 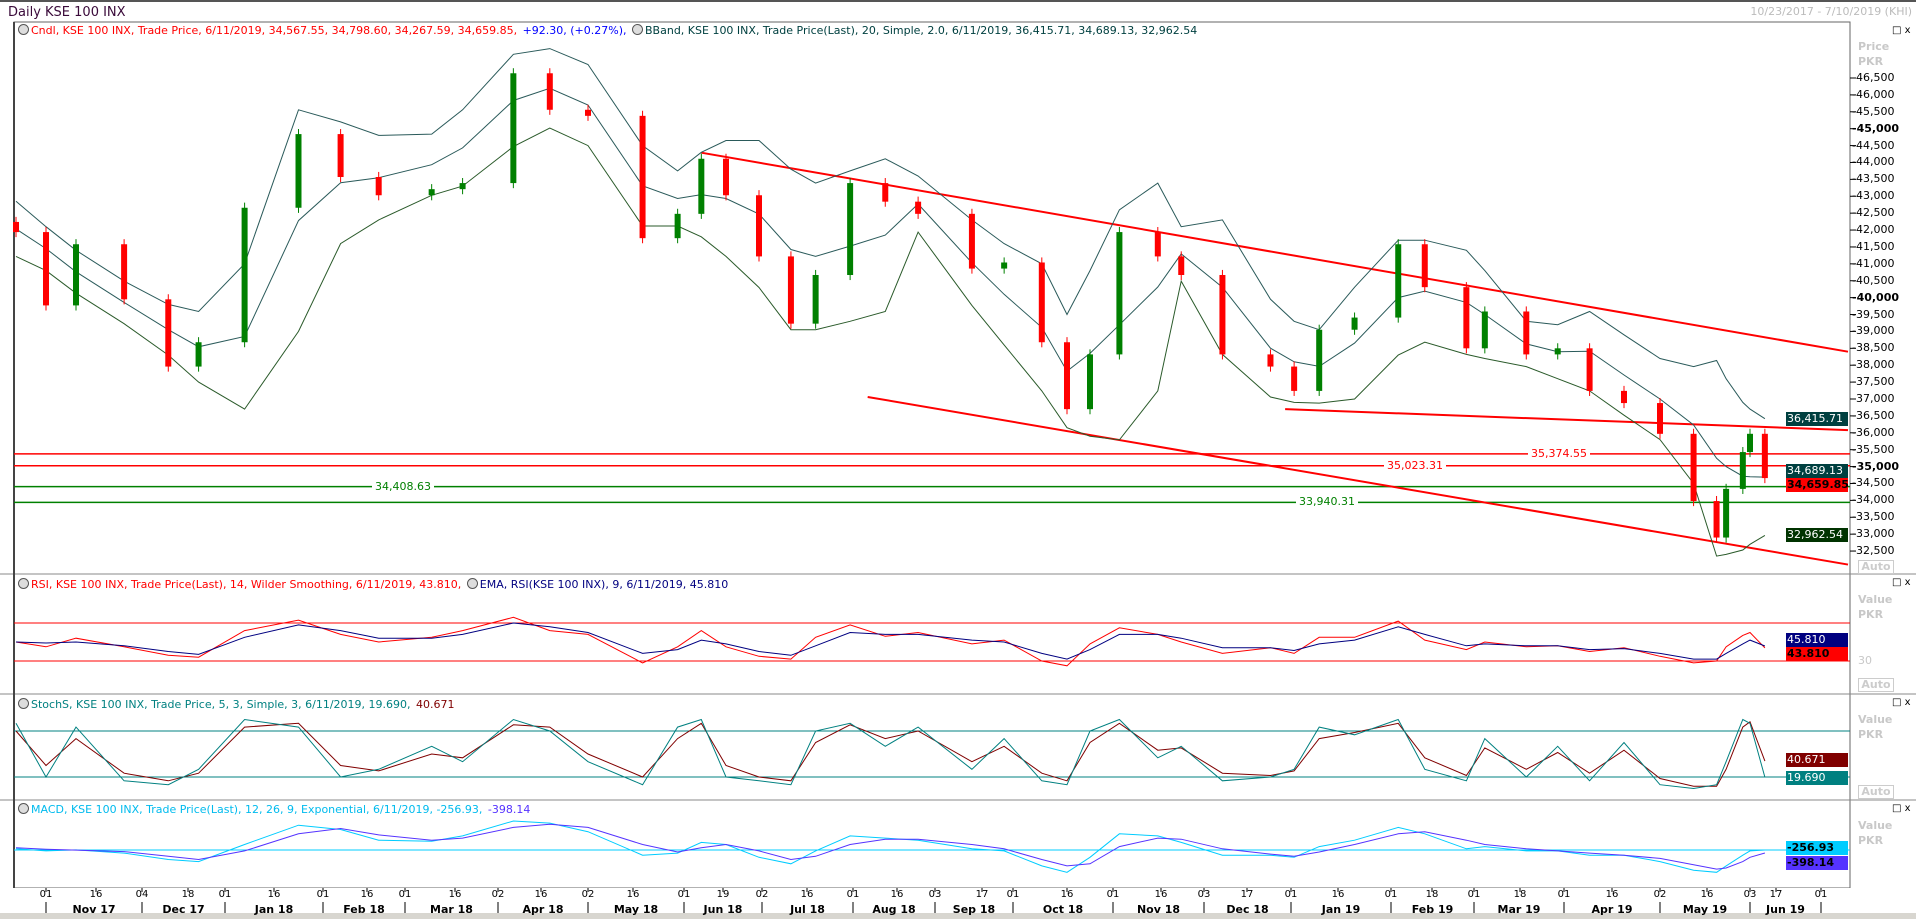 I want to click on month-label: Feb 19, so click(x=1432, y=909).